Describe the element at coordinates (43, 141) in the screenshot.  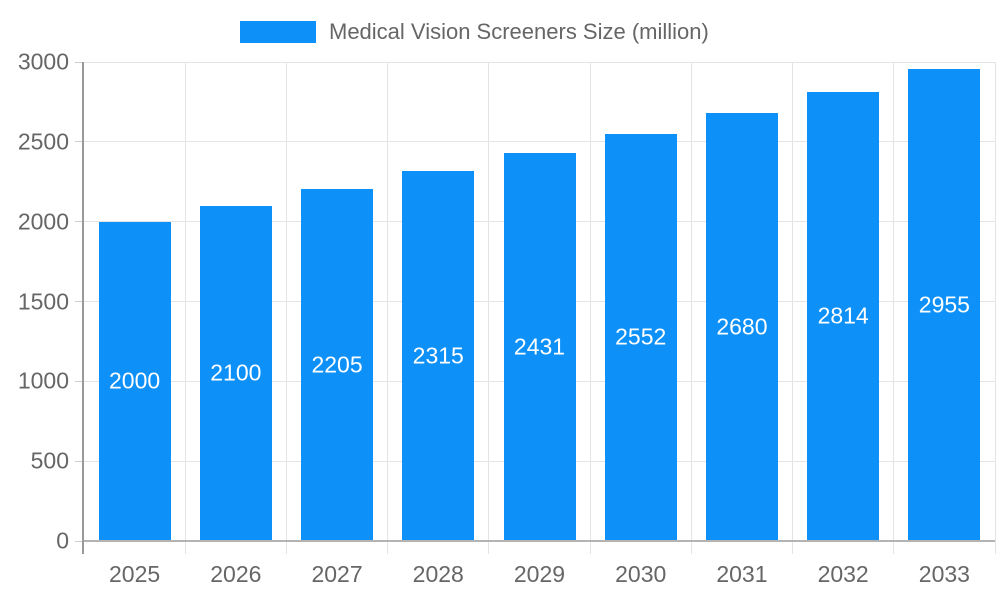
I see `y-axis-label: 2500` at that location.